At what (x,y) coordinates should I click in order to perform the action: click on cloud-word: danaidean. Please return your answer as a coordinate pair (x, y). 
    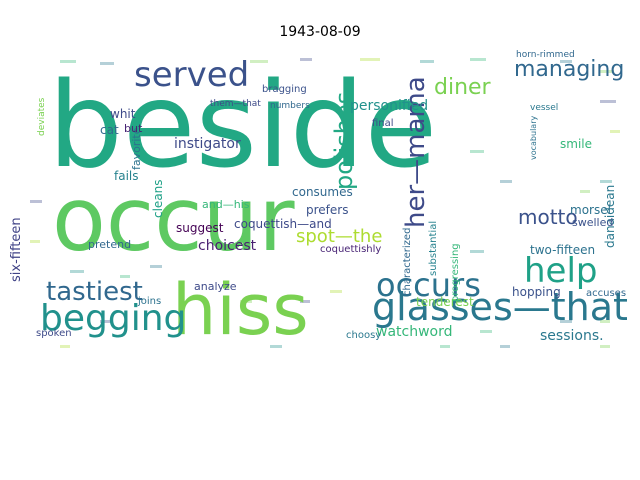
    Looking at the image, I should click on (610, 216).